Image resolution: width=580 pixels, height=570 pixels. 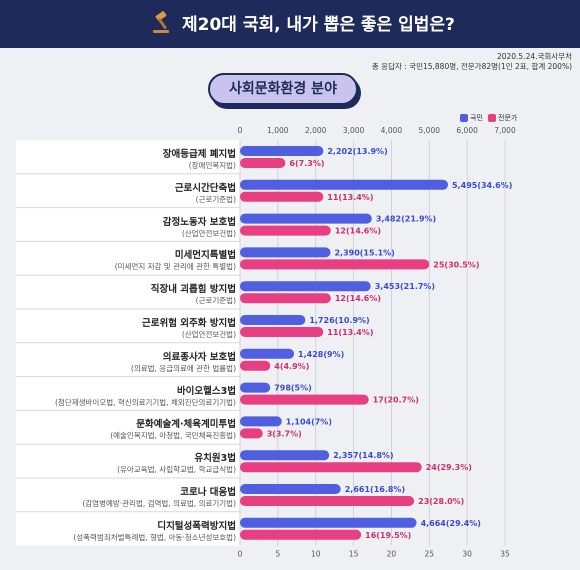 I want to click on data-label-citizen: 2,661(16.8%), so click(x=375, y=489).